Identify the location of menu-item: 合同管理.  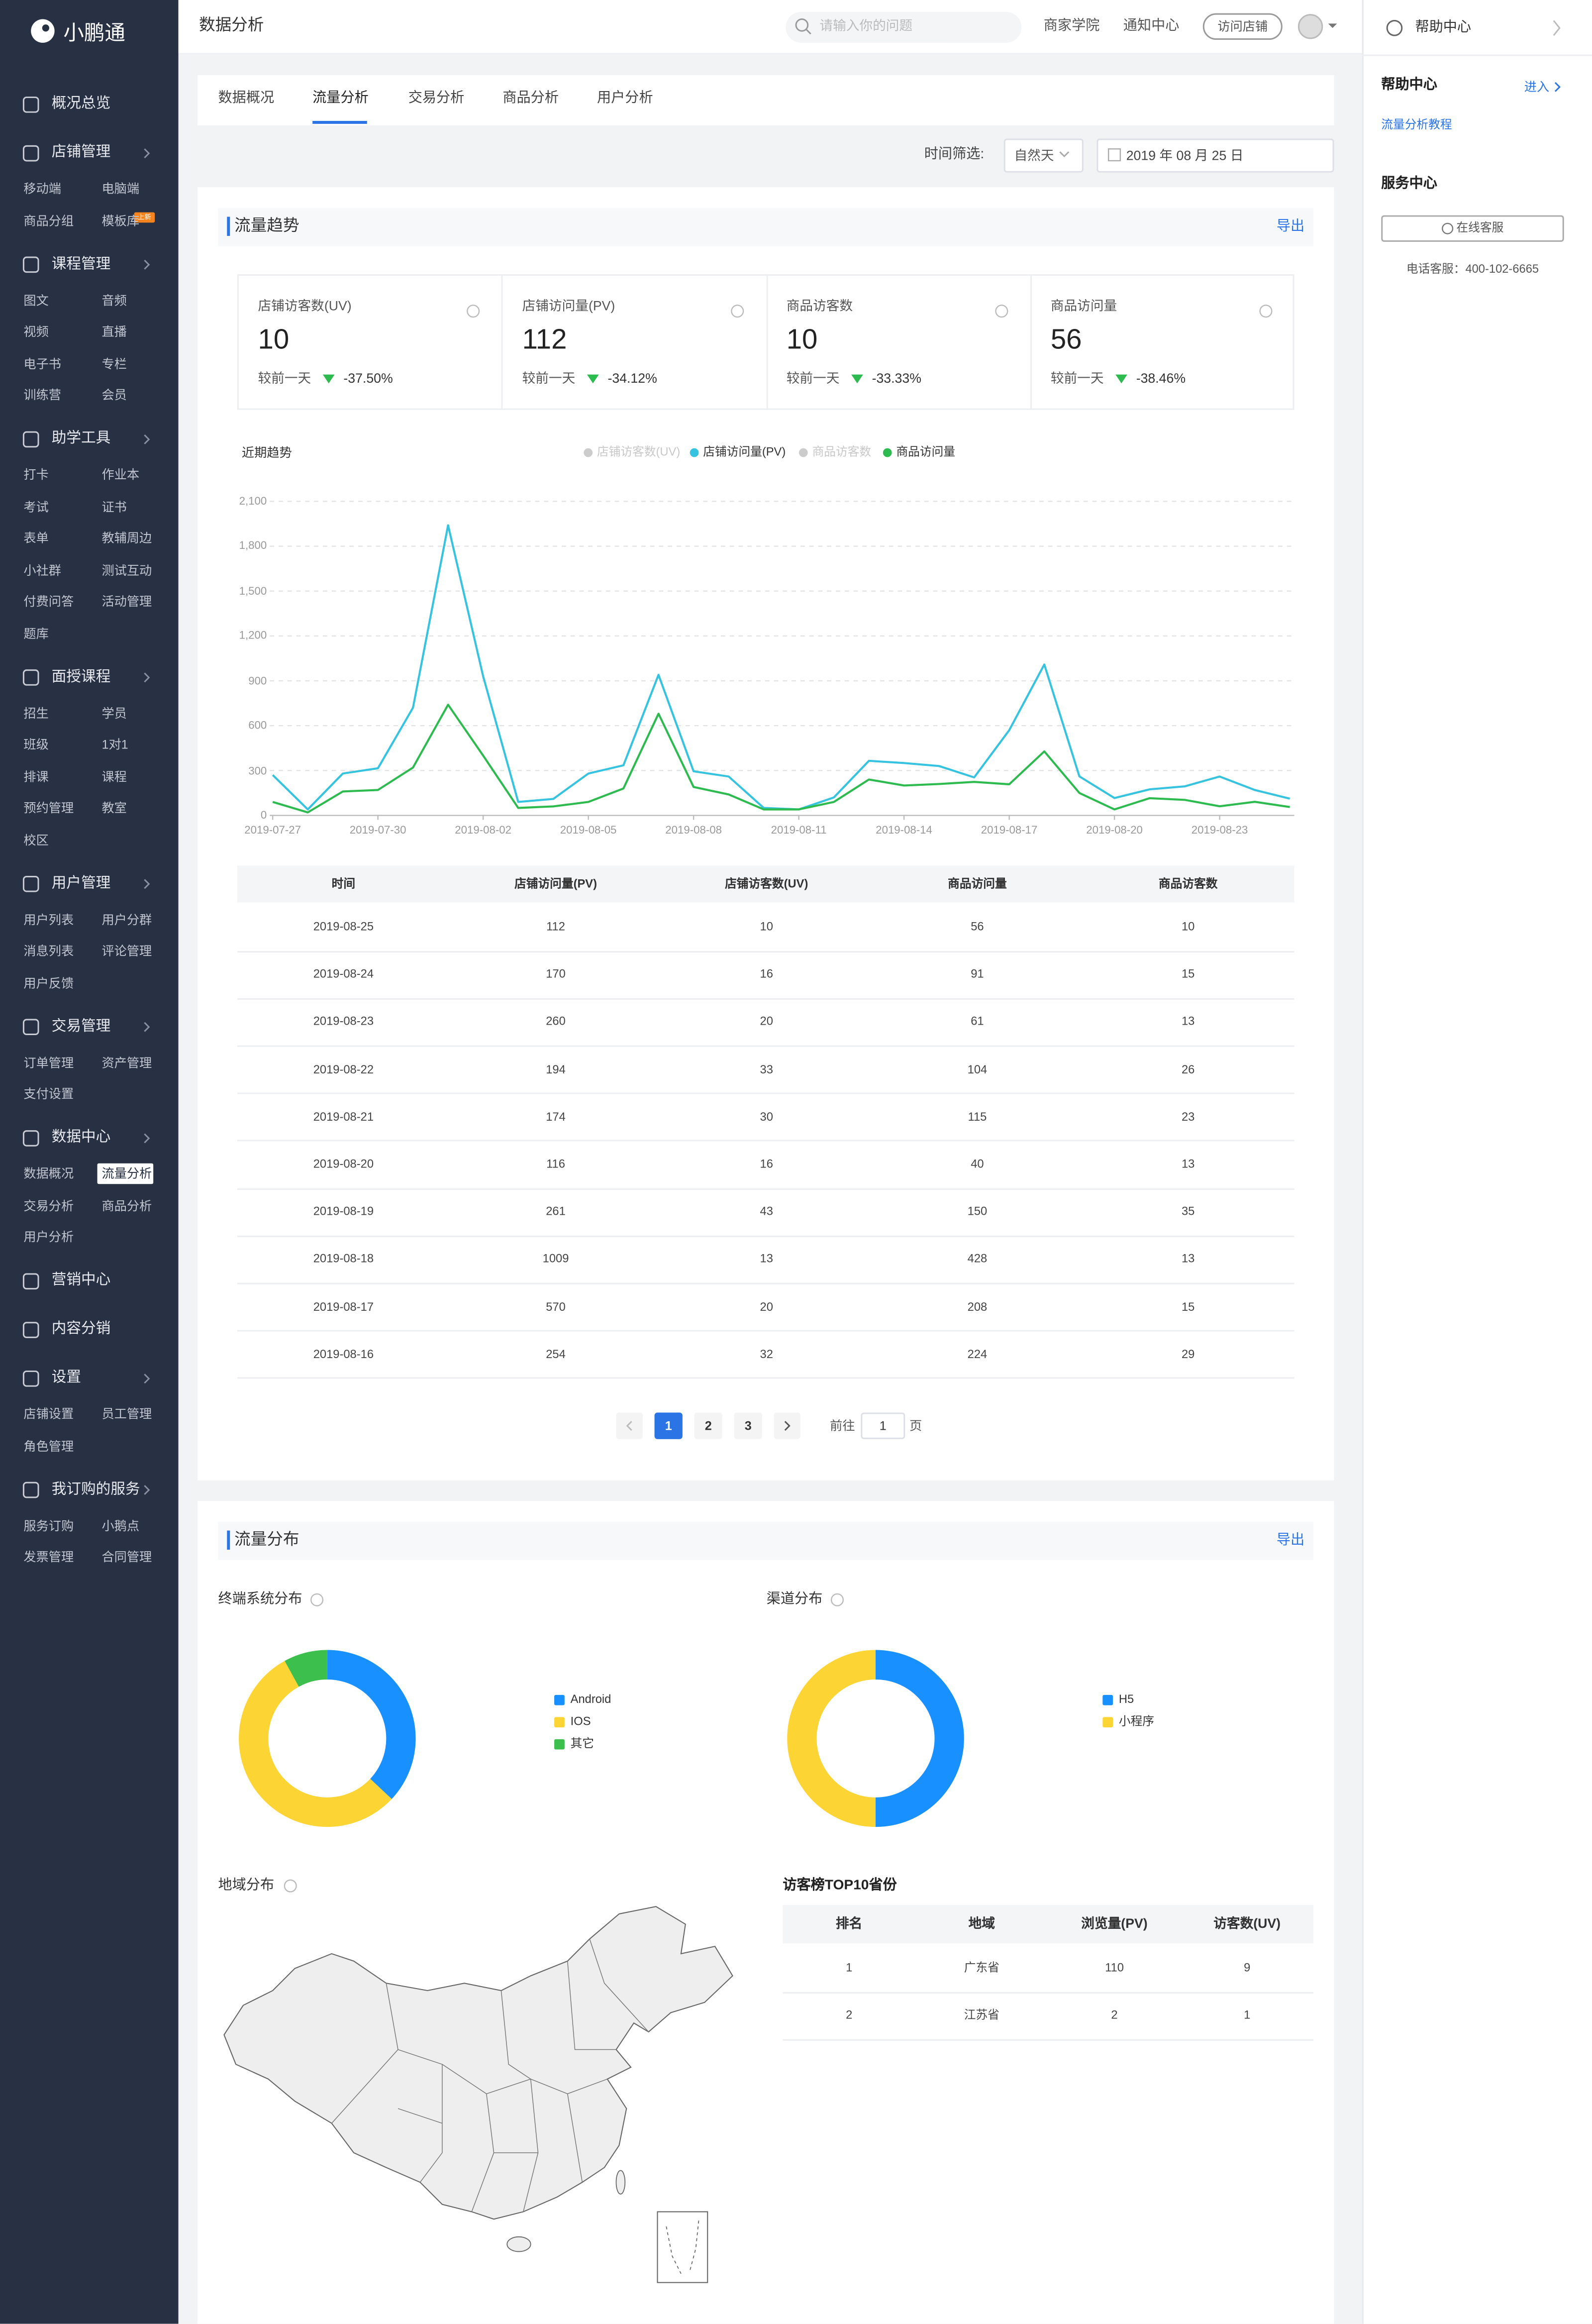
(126, 1556).